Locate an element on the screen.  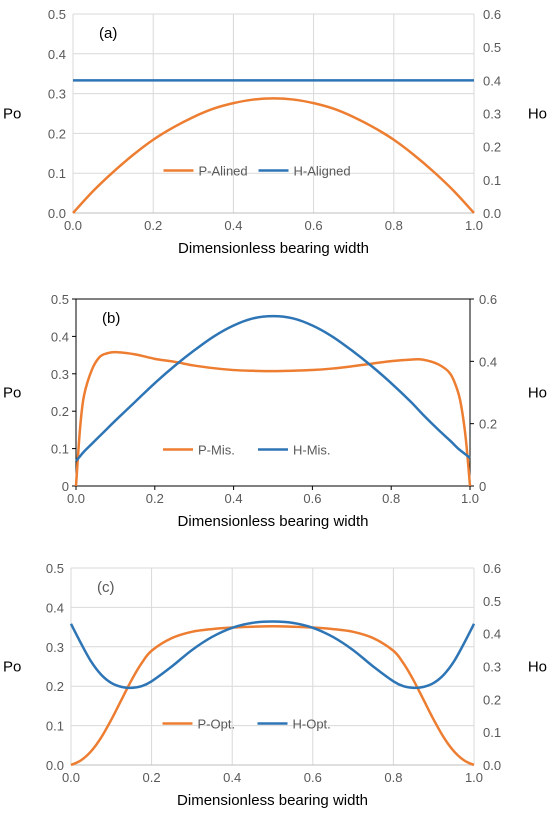
y-left-tick-label: 0 is located at coordinates (65, 486).